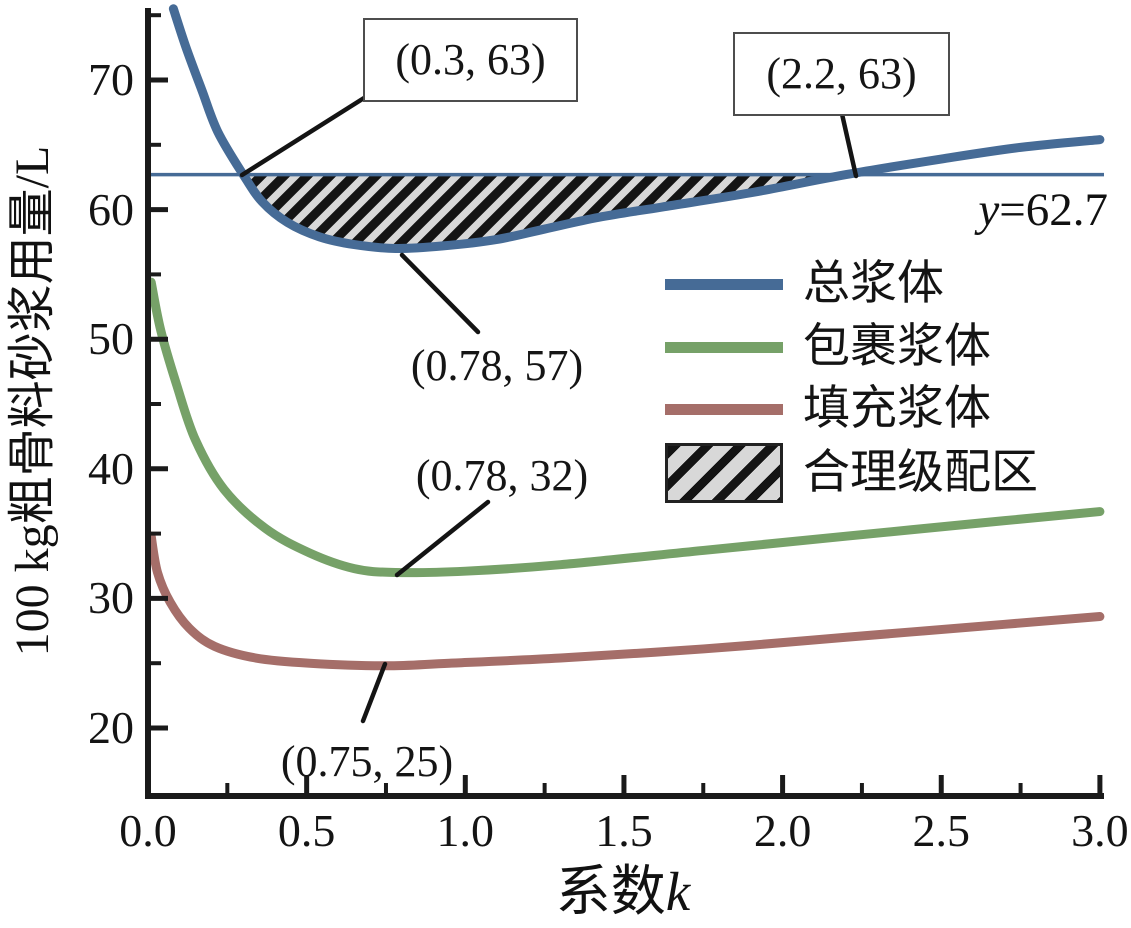 The width and height of the screenshot is (1131, 928). I want to click on y-tick-label: 70, so click(111, 79).